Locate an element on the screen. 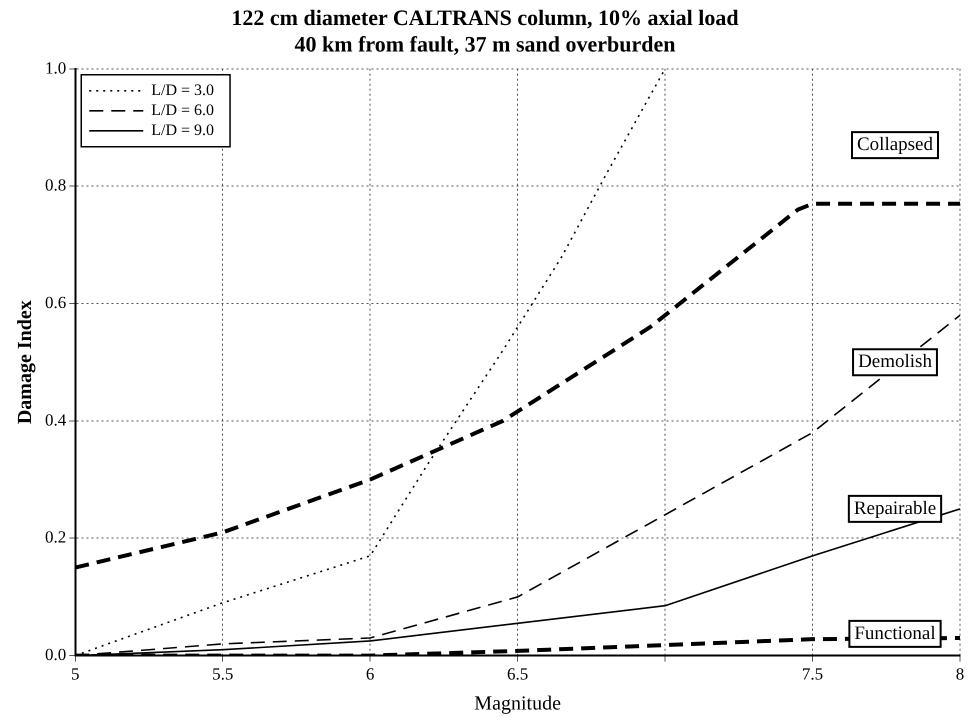 The height and width of the screenshot is (726, 974). annotation: Demolish is located at coordinates (895, 361).